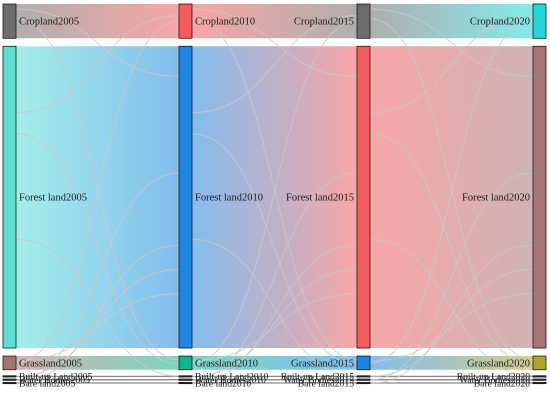  Describe the element at coordinates (451, 363) in the screenshot. I see `sankey-link-grassland2015-grassland2020` at that location.